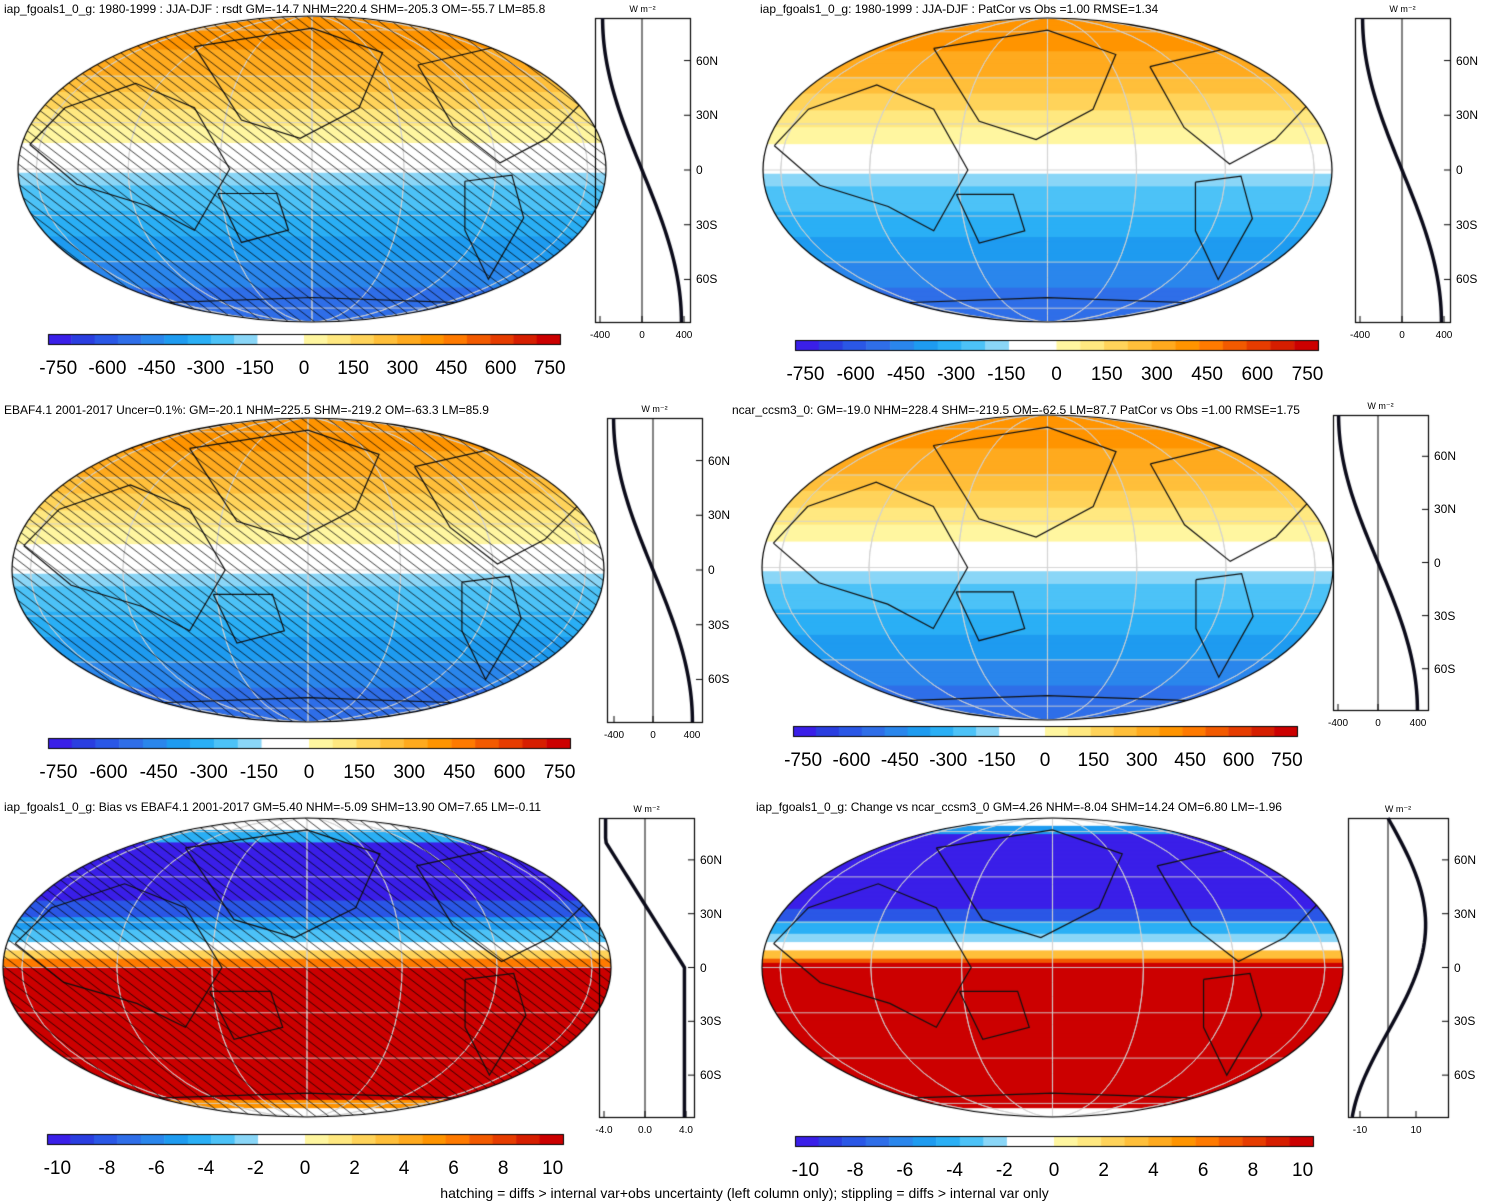 This screenshot has width=1489, height=1204. Describe the element at coordinates (645, 1130) in the screenshot. I see `profile-x-tick-label: 0.0` at that location.